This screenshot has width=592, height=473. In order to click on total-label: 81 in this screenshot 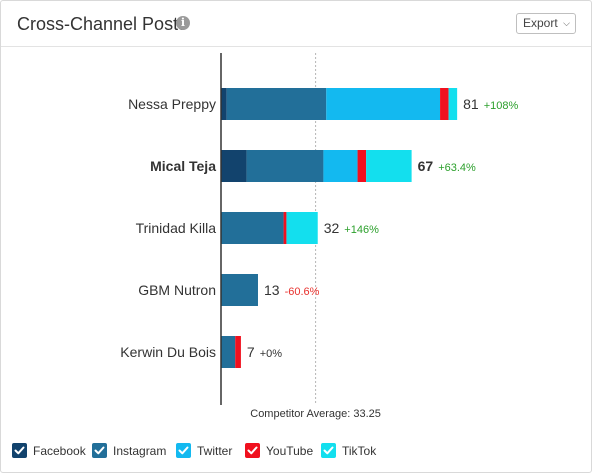, I will do `click(471, 104)`.